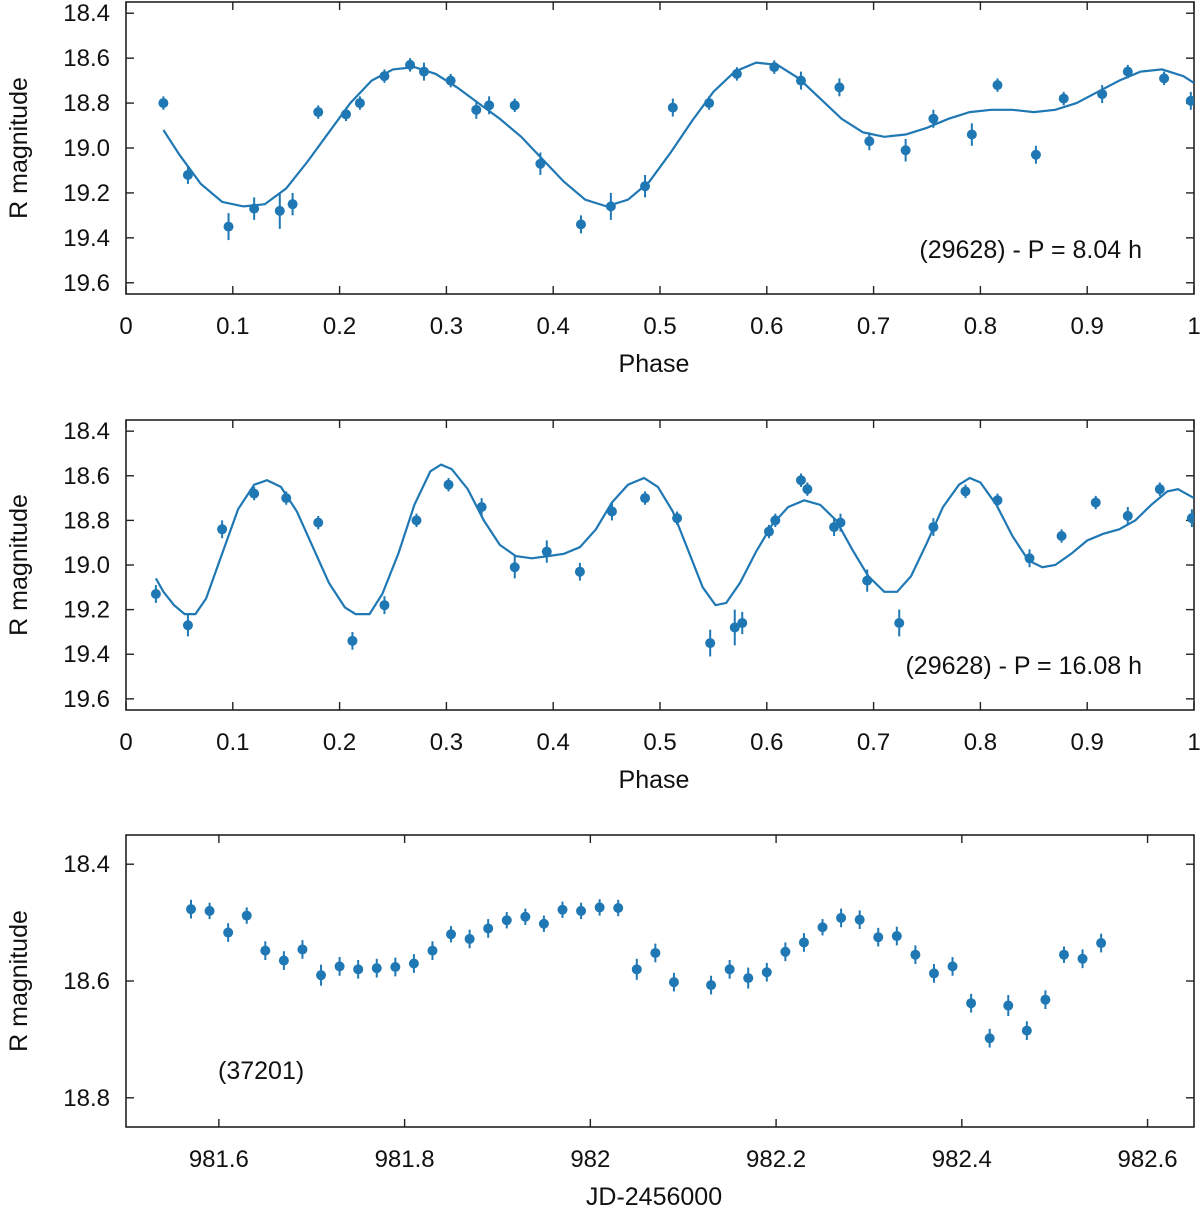 This screenshot has height=1211, width=1200. I want to click on x-tick-label: 981.8, so click(405, 1159).